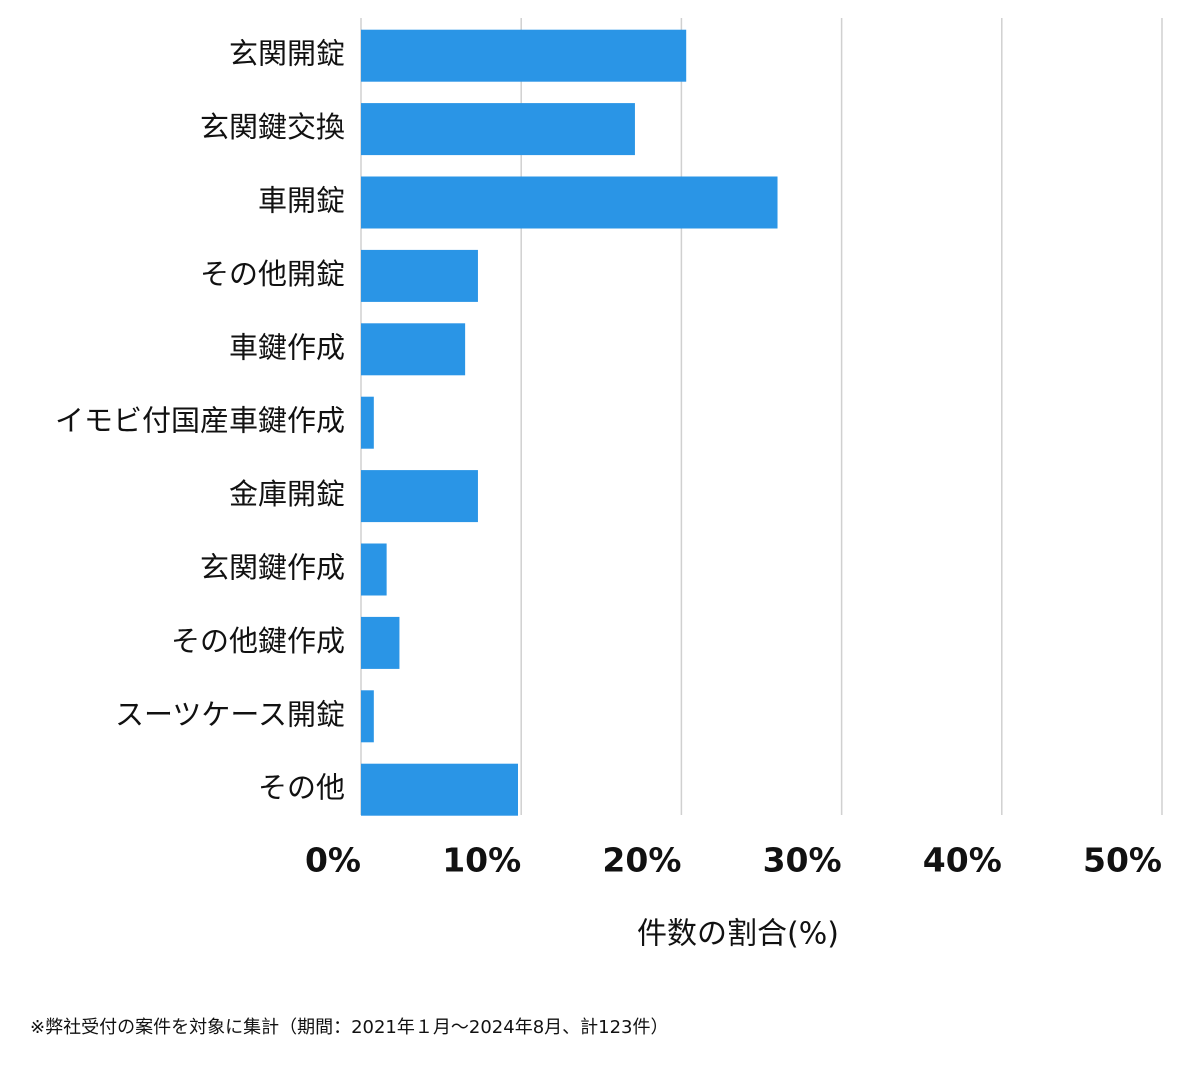 This screenshot has height=1069, width=1200. What do you see at coordinates (200, 421) in the screenshot?
I see `y-tick-label: イモビ付国産車鍵作成` at bounding box center [200, 421].